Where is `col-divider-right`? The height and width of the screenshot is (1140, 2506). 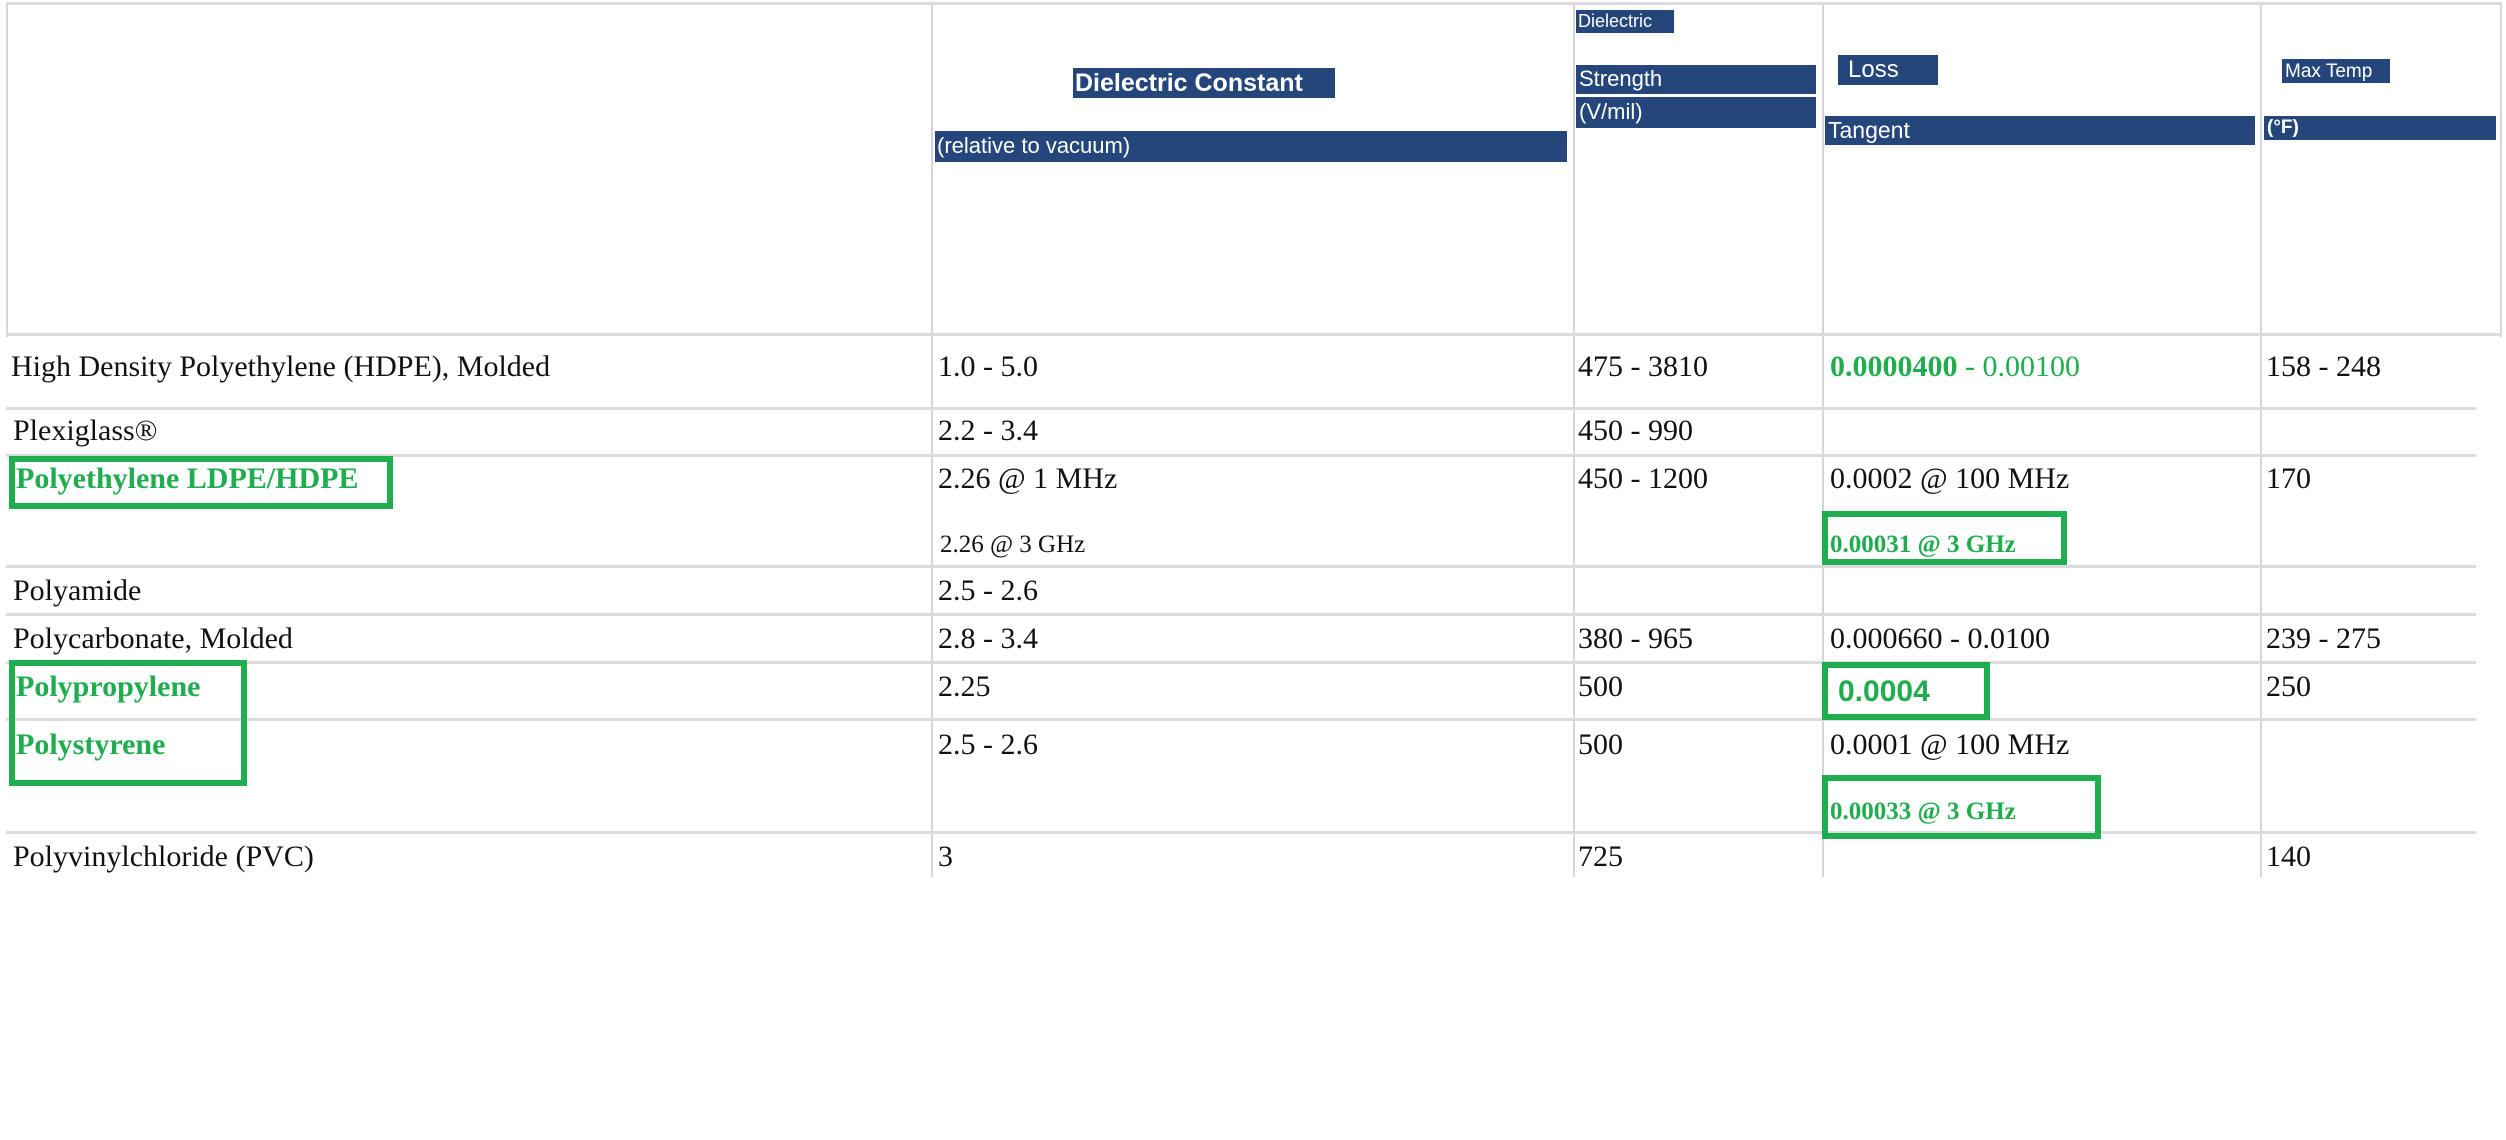
col-divider-right is located at coordinates (2501, 169).